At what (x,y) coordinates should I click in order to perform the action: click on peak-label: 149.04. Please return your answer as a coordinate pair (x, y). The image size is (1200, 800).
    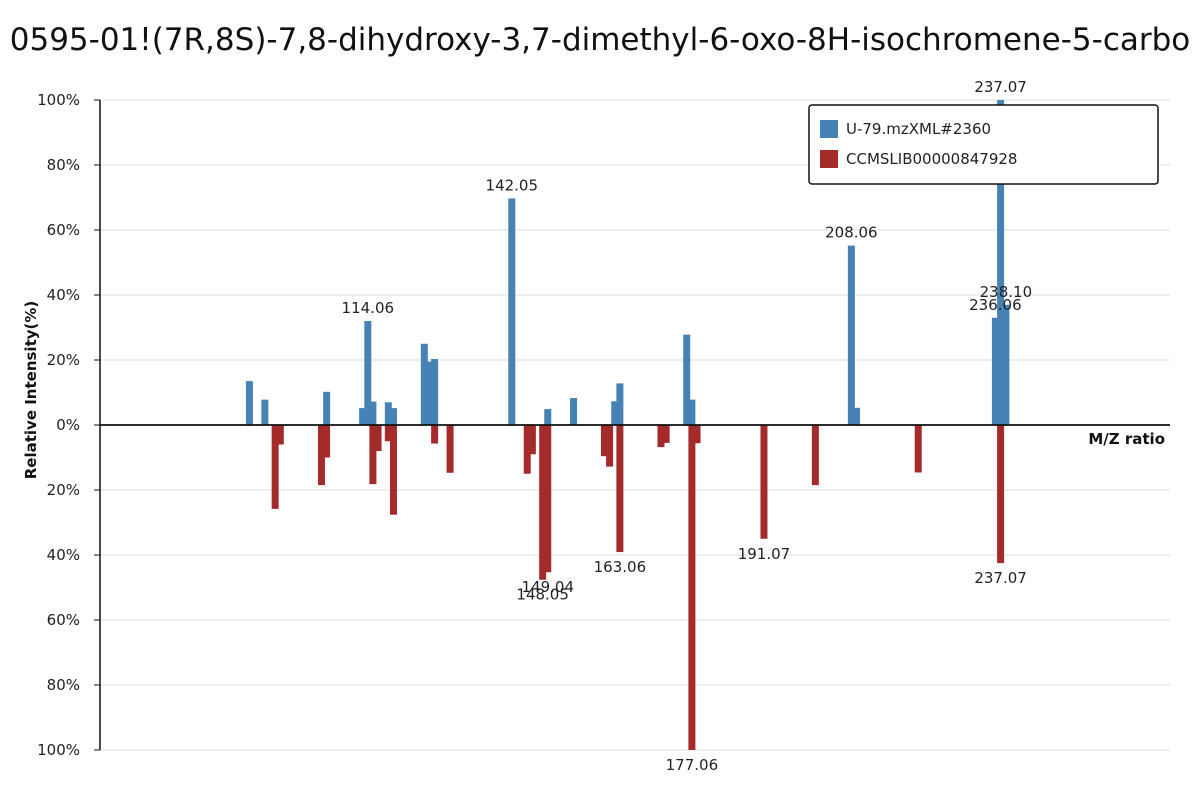
    Looking at the image, I should click on (548, 587).